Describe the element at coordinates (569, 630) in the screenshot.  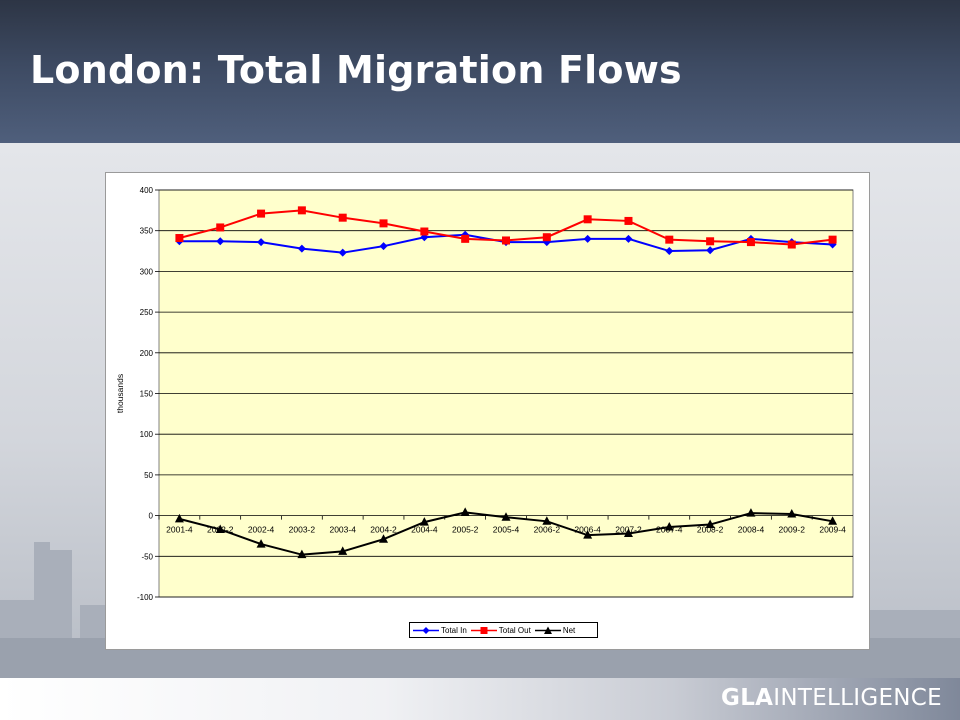
I see `legend-label-net: Net` at that location.